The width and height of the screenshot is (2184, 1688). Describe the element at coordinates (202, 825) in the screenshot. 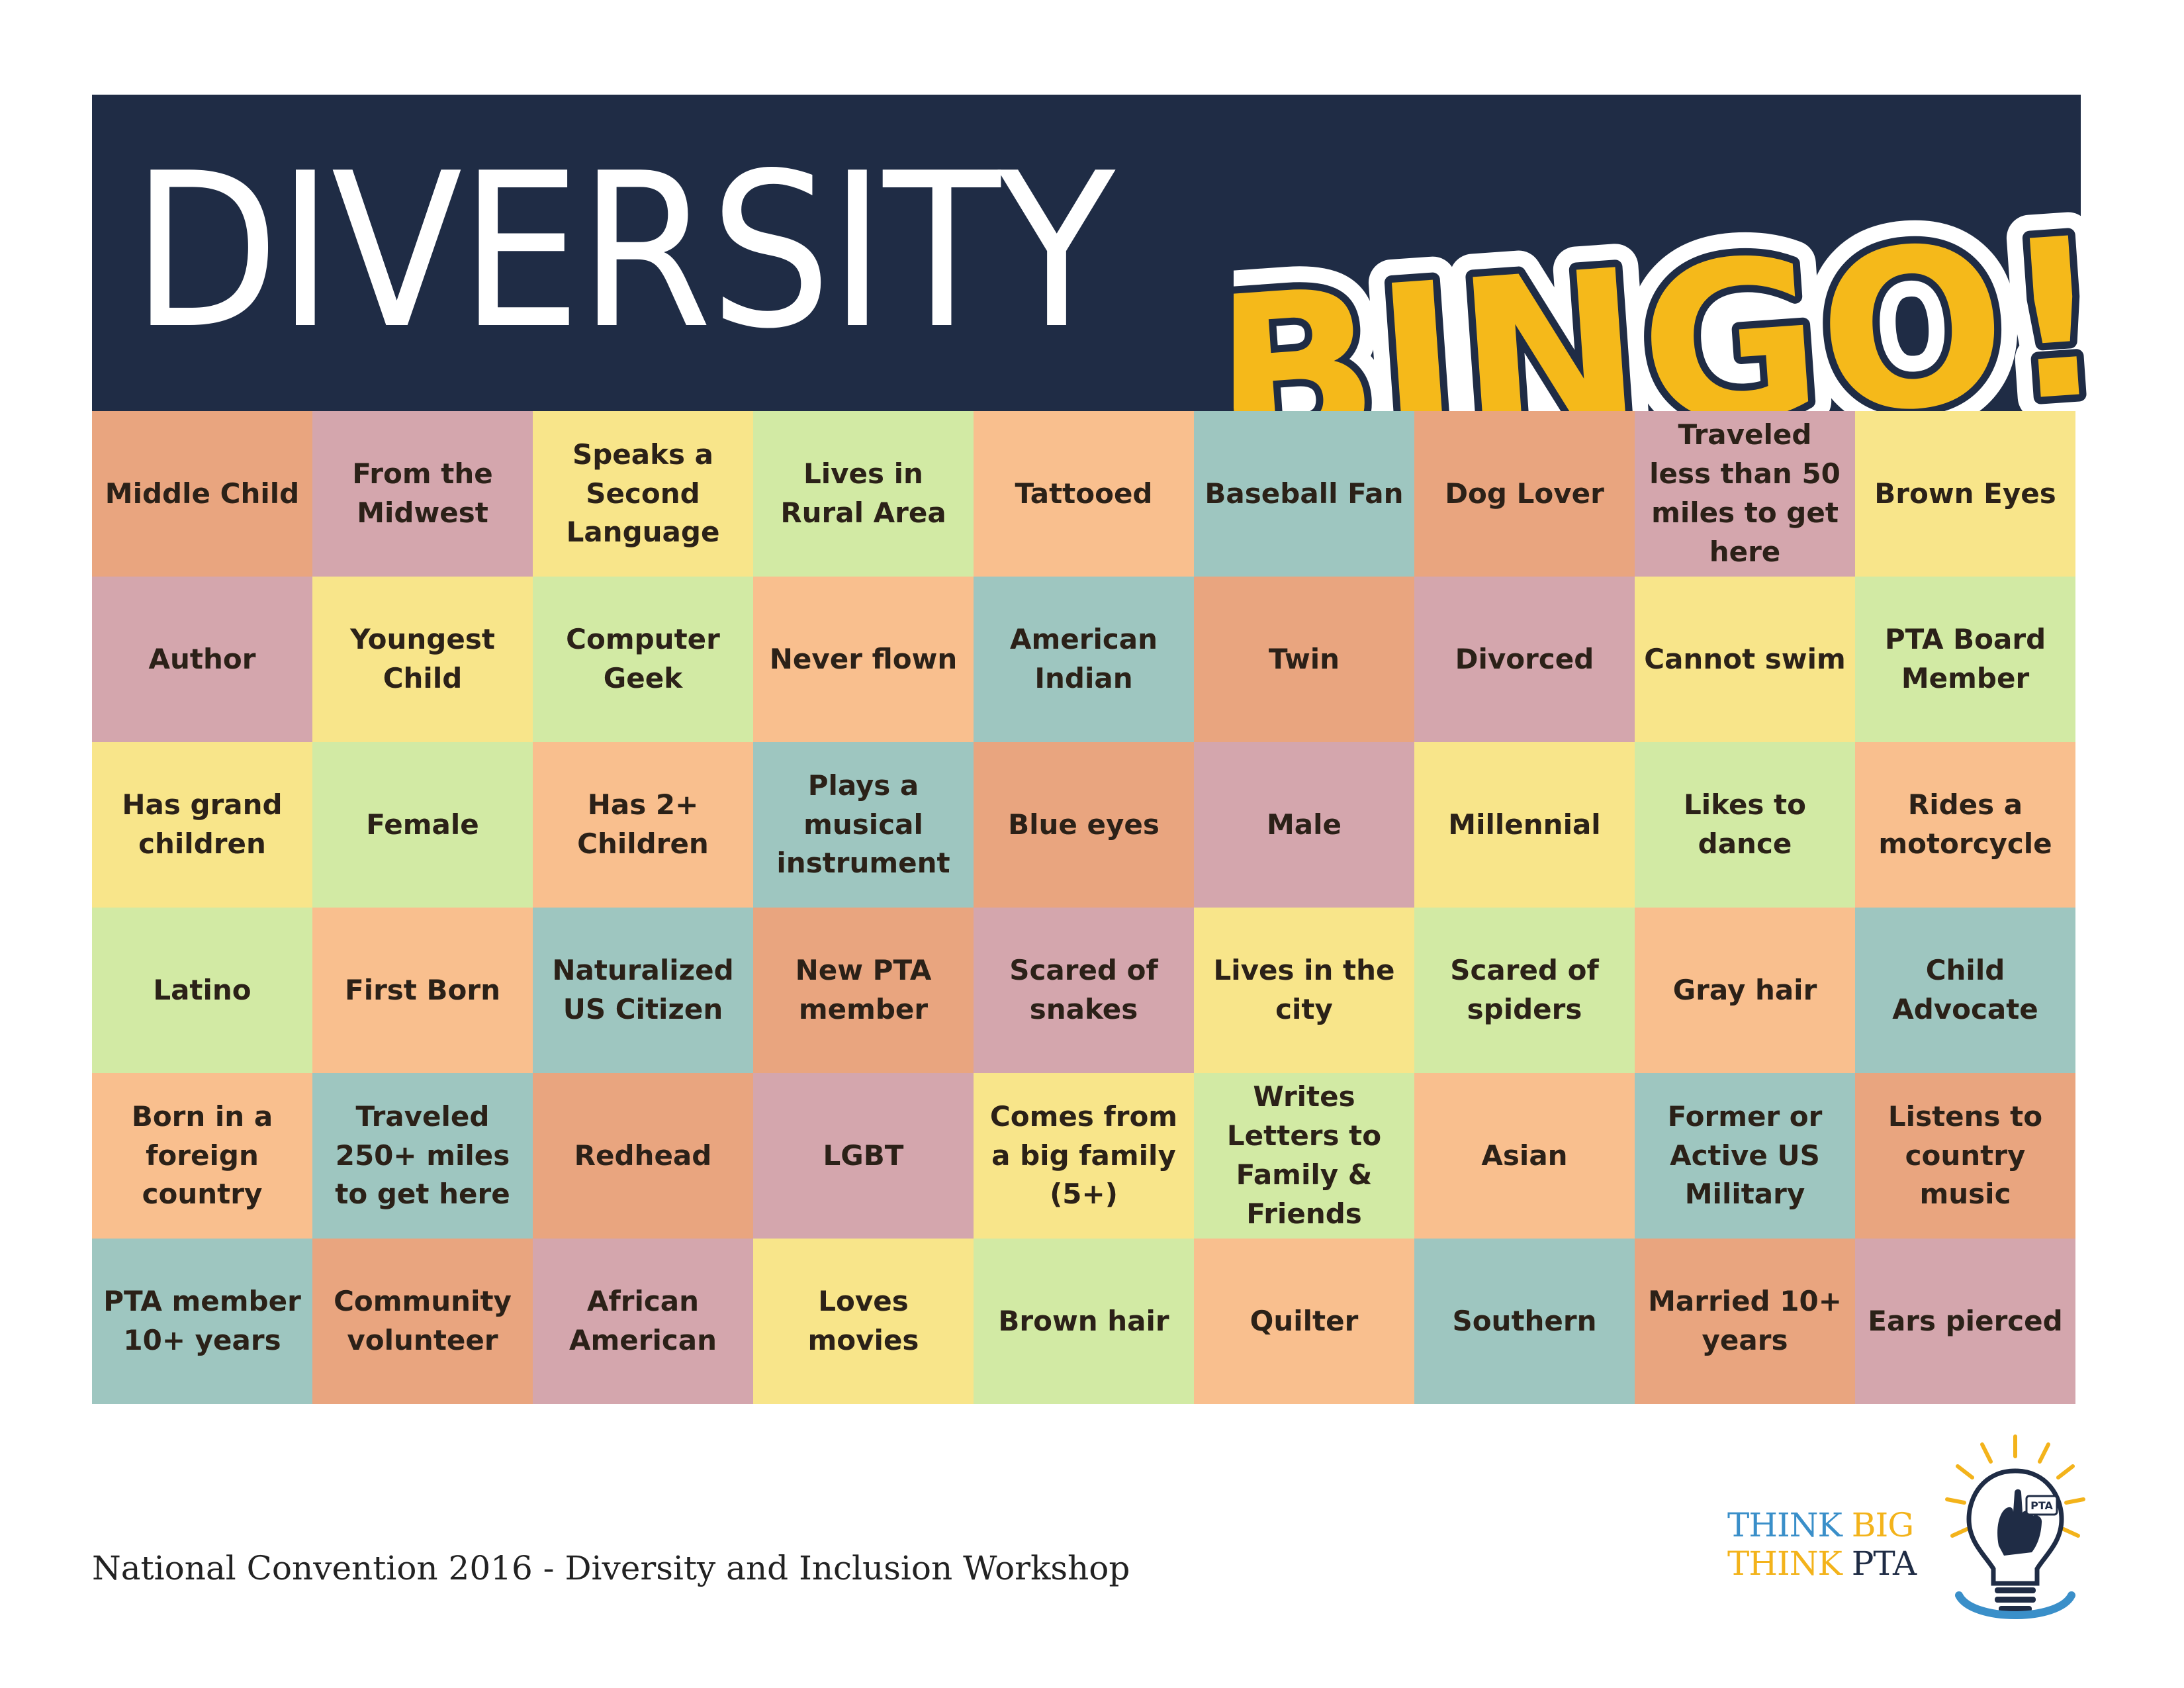

I see `bingo-cell: Has grand children` at that location.